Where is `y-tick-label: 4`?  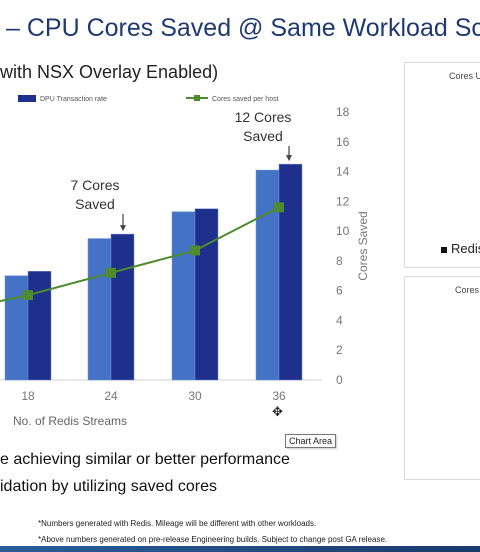 y-tick-label: 4 is located at coordinates (339, 320).